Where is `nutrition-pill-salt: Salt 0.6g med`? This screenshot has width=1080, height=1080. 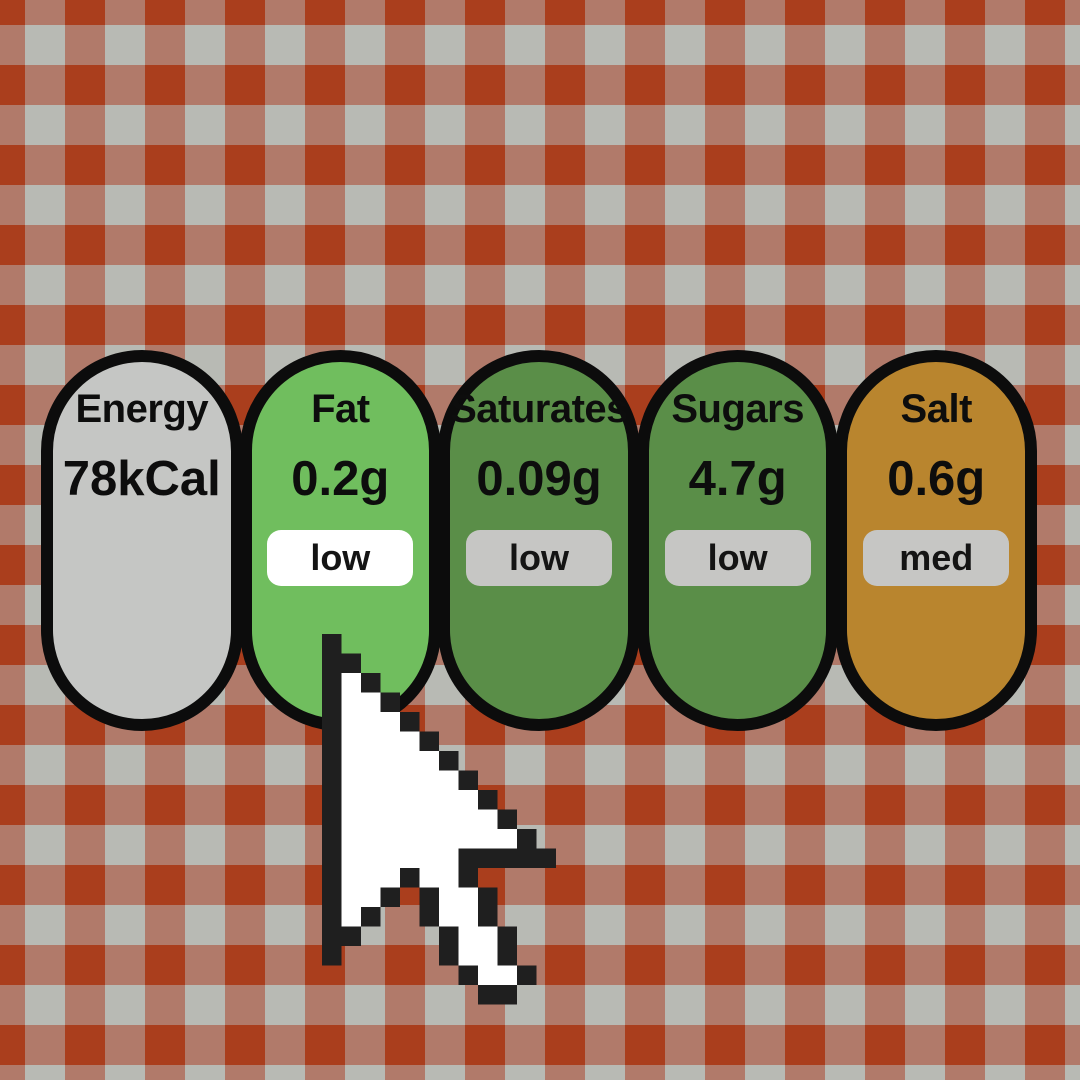
nutrition-pill-salt: Salt 0.6g med is located at coordinates (936, 540).